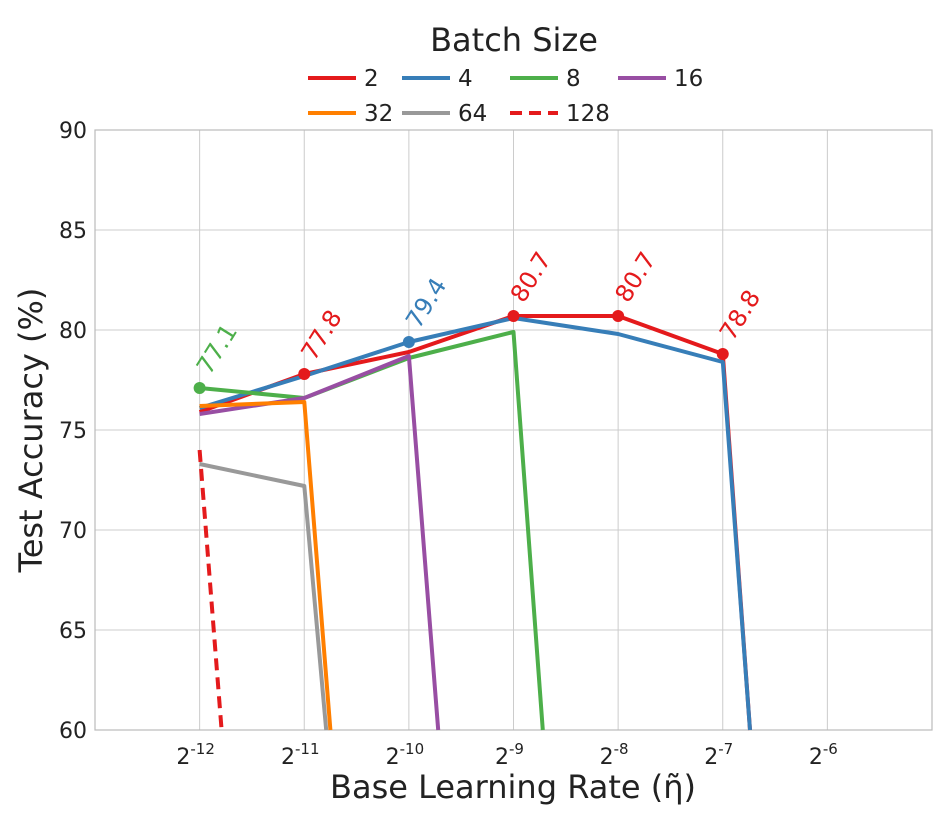  I want to click on y-tick-labels: 60 65 70 75 80 85 90, so click(73, 431).